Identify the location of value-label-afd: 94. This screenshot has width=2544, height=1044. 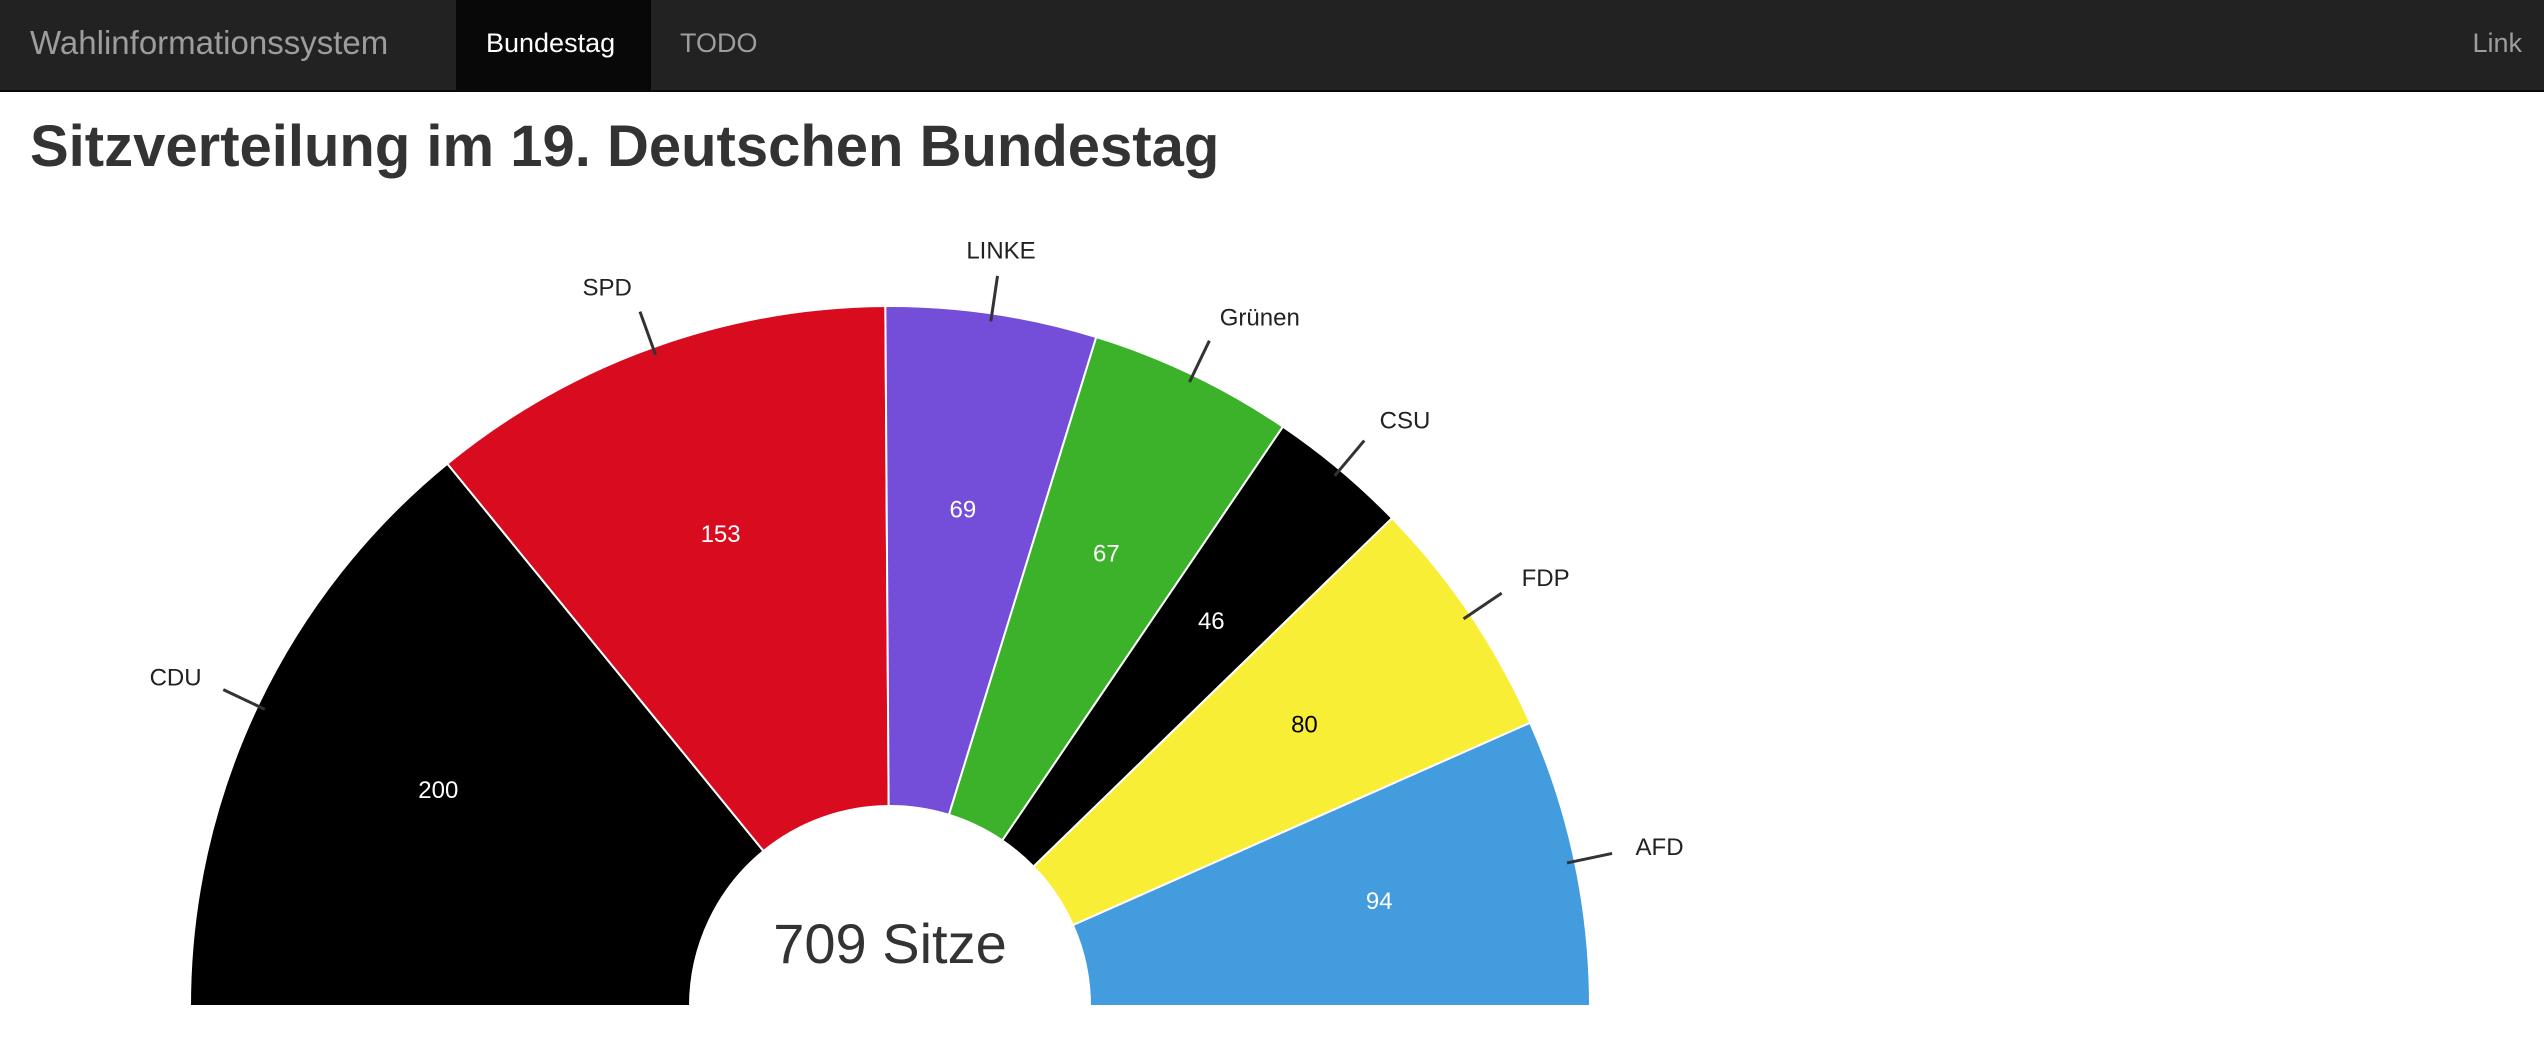
(1379, 901).